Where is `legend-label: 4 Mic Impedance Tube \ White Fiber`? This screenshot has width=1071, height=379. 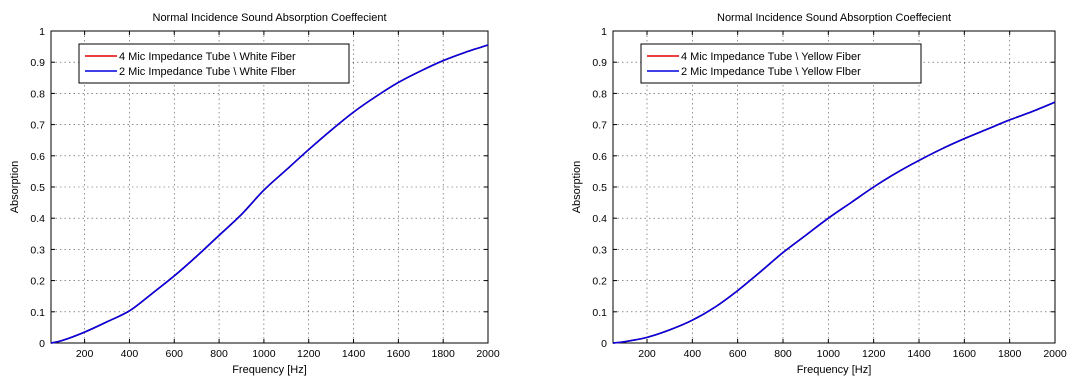 legend-label: 4 Mic Impedance Tube \ White Fiber is located at coordinates (207, 57).